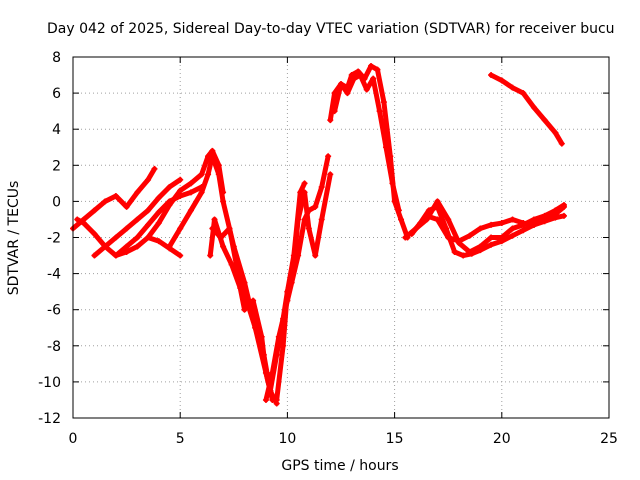 This screenshot has height=480, width=640. Describe the element at coordinates (54, 311) in the screenshot. I see `y-tick-label: -6` at that location.